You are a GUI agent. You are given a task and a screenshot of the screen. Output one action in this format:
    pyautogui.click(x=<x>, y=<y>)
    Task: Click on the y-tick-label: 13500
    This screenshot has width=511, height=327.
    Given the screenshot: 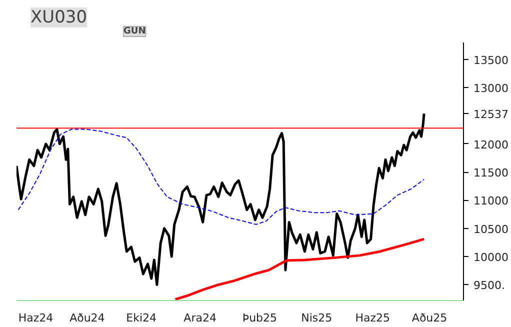 What is the action you would take?
    pyautogui.click(x=491, y=60)
    